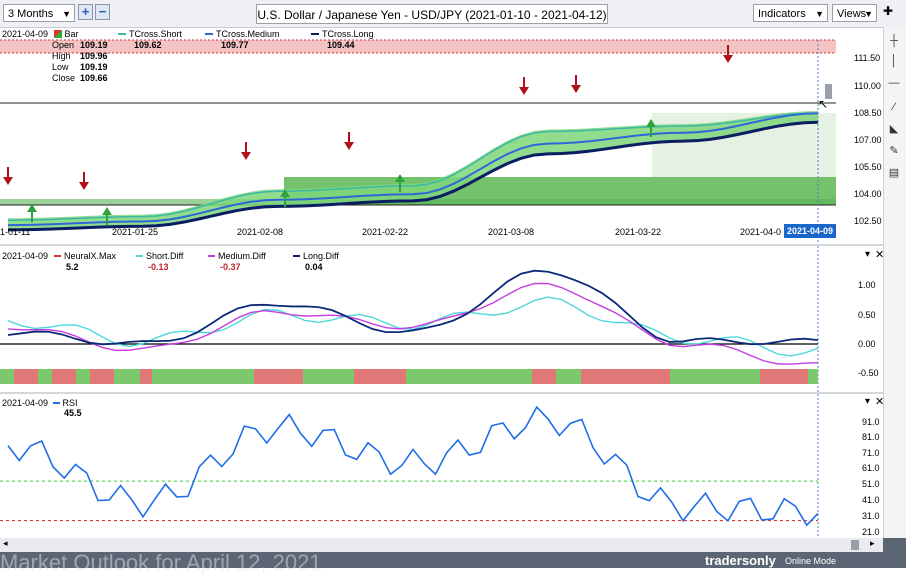  What do you see at coordinates (894, 61) in the screenshot?
I see `vertical-line-icon: │` at bounding box center [894, 61].